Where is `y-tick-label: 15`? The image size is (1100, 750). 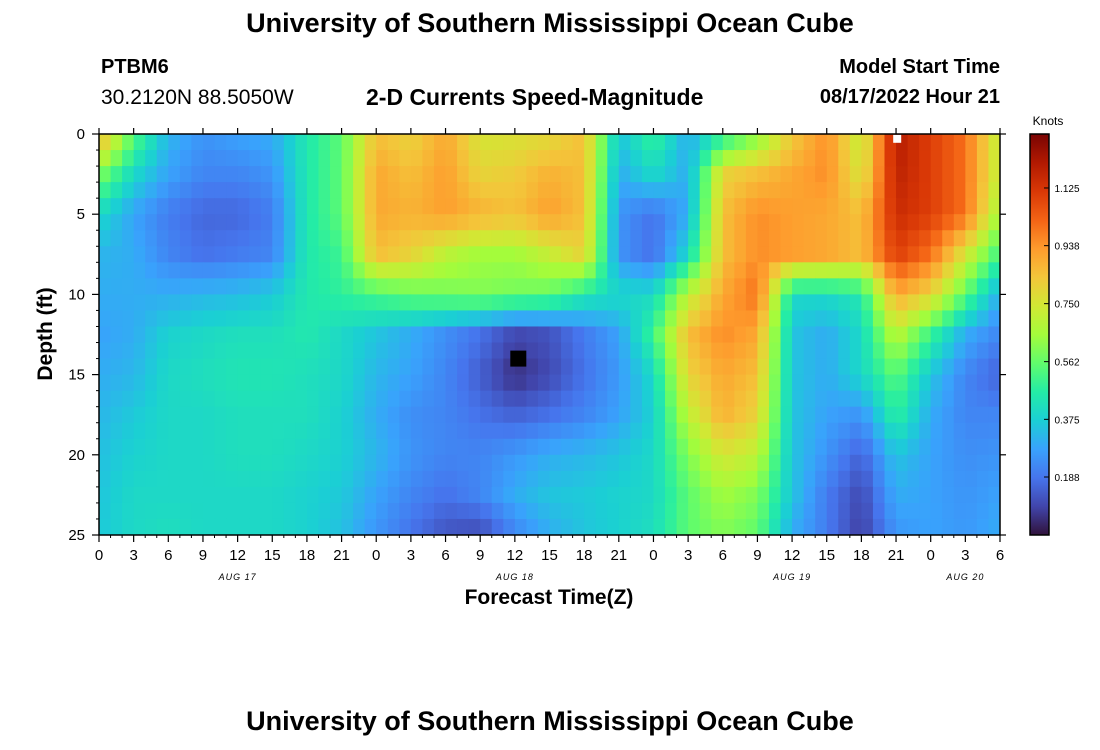
y-tick-label: 15 is located at coordinates (76, 375).